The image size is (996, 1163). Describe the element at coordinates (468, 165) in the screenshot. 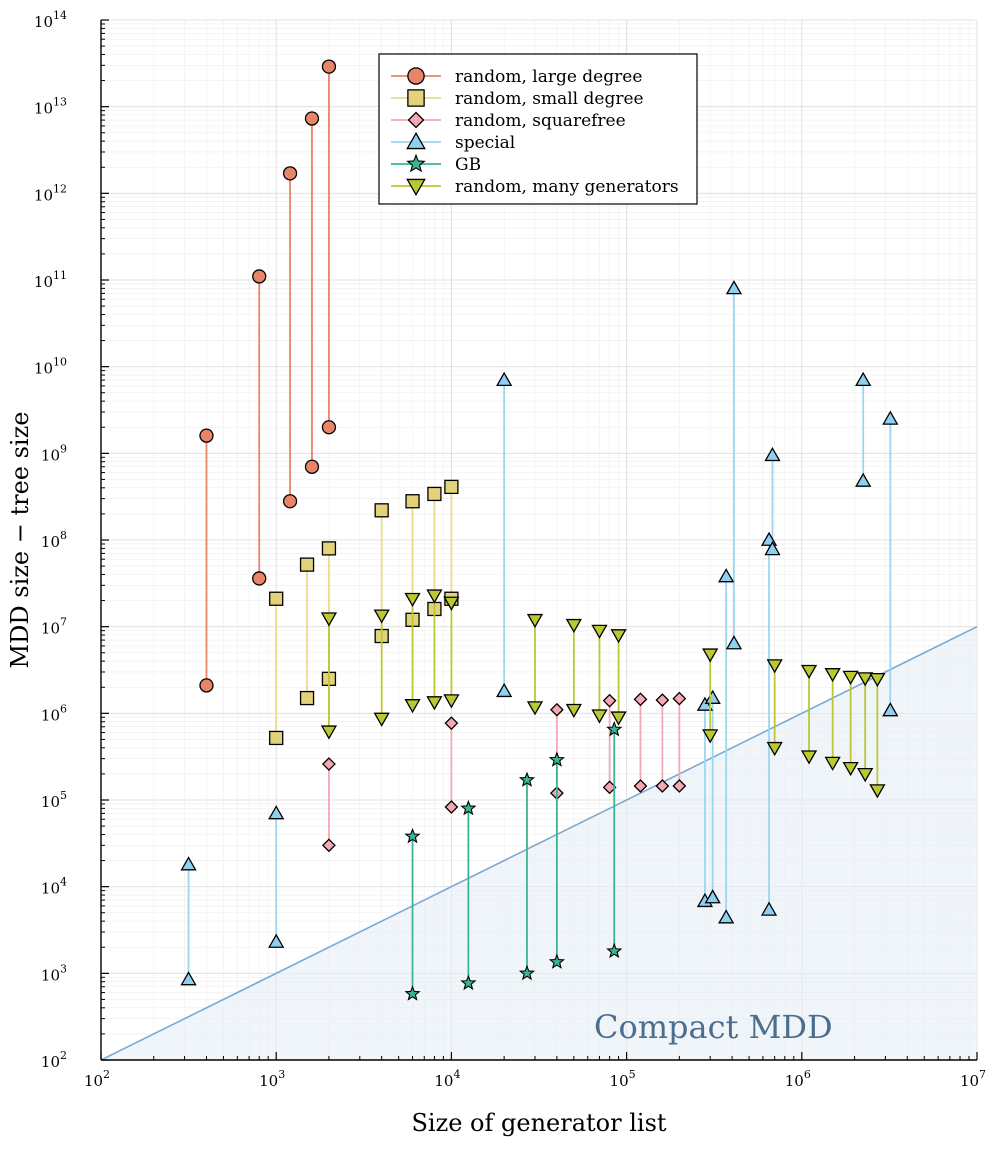

I see `legend-label: GB` at that location.